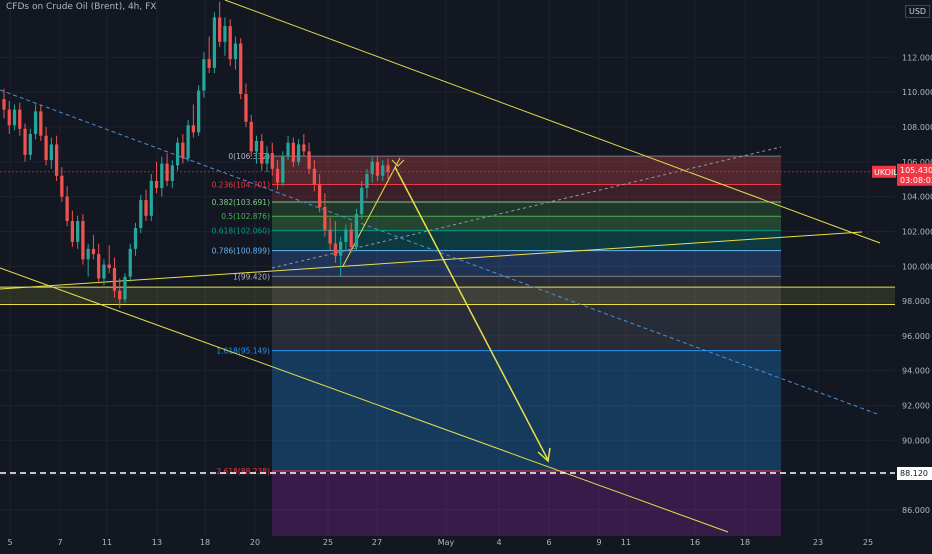 The height and width of the screenshot is (554, 932). I want to click on y-tick-label: 90.000, so click(916, 440).